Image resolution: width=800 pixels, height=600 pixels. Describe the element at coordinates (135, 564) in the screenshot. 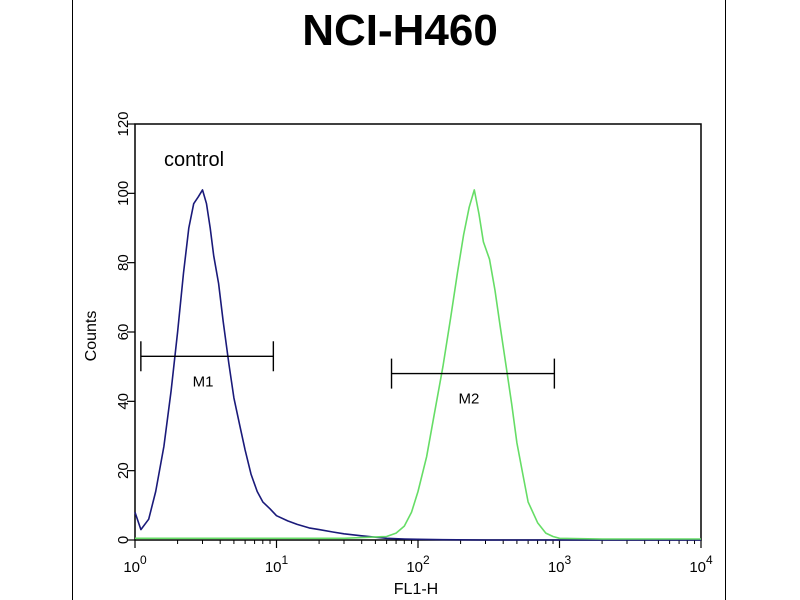

I see `x-tick-label: 10⁰` at that location.